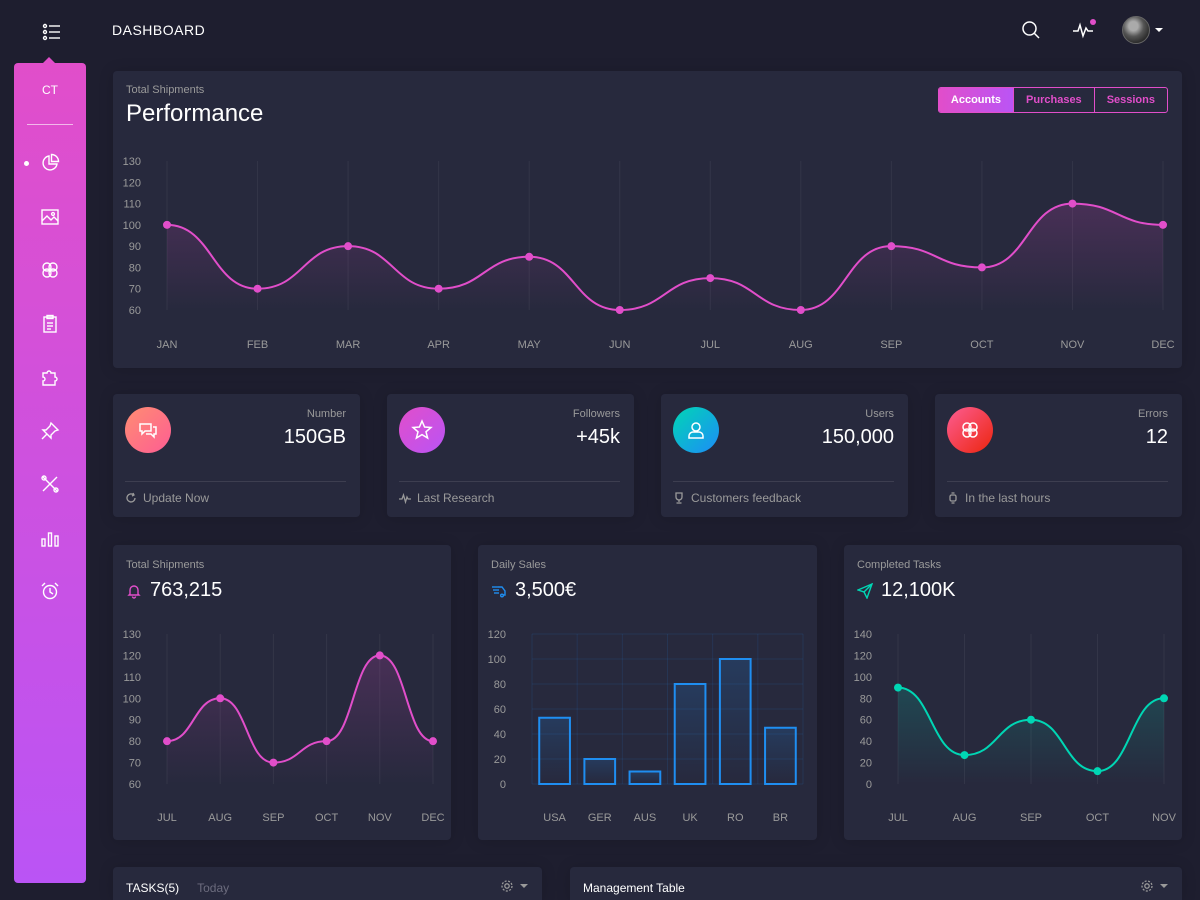  Describe the element at coordinates (50, 90) in the screenshot. I see `sidebar-logo: CT` at that location.